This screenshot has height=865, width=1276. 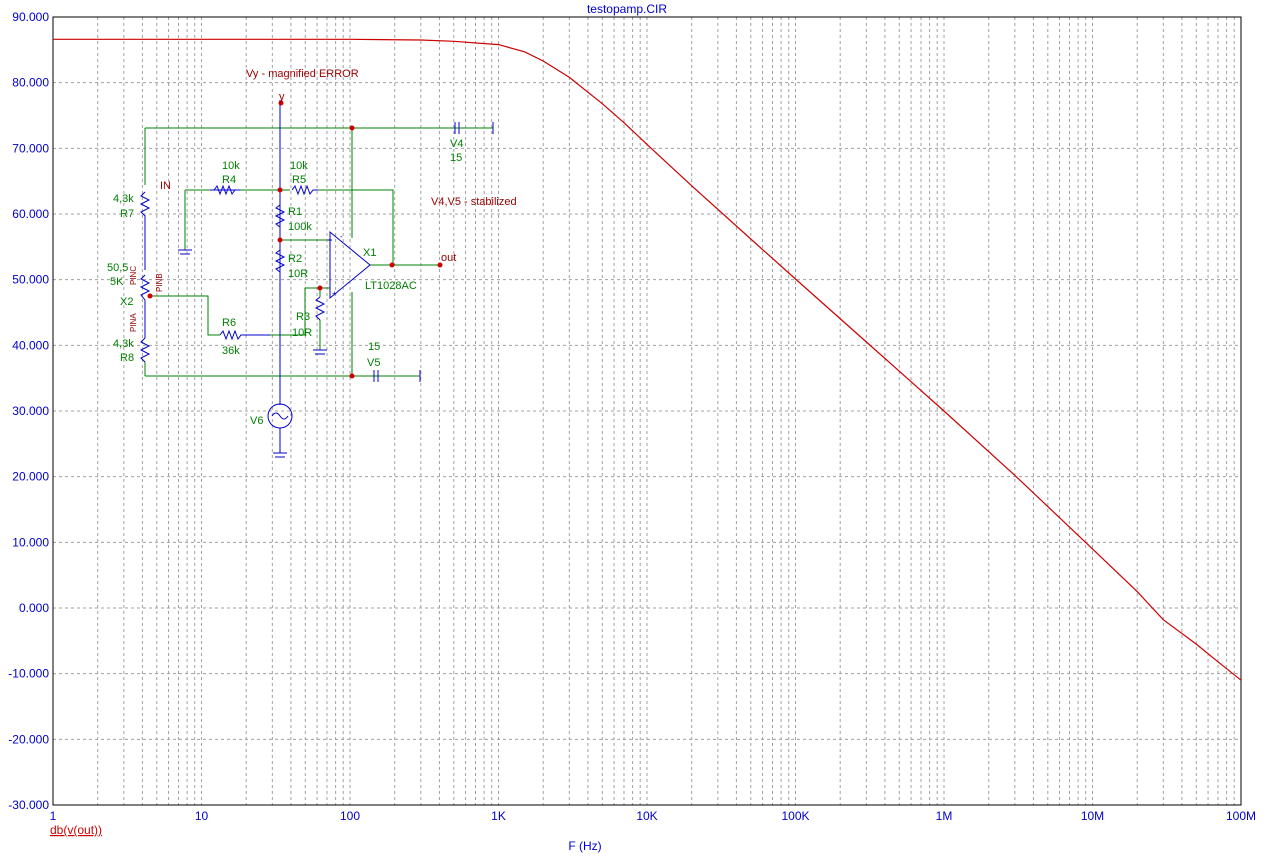 I want to click on v5-name: V5, so click(x=373, y=363).